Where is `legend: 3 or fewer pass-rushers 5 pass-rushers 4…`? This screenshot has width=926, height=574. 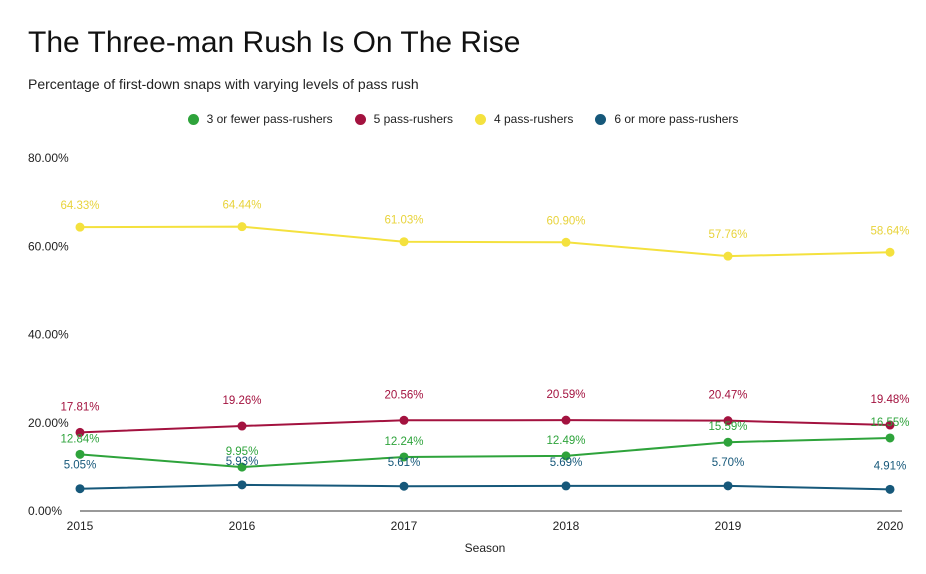 legend: 3 or fewer pass-rushers 5 pass-rushers 4… is located at coordinates (463, 119).